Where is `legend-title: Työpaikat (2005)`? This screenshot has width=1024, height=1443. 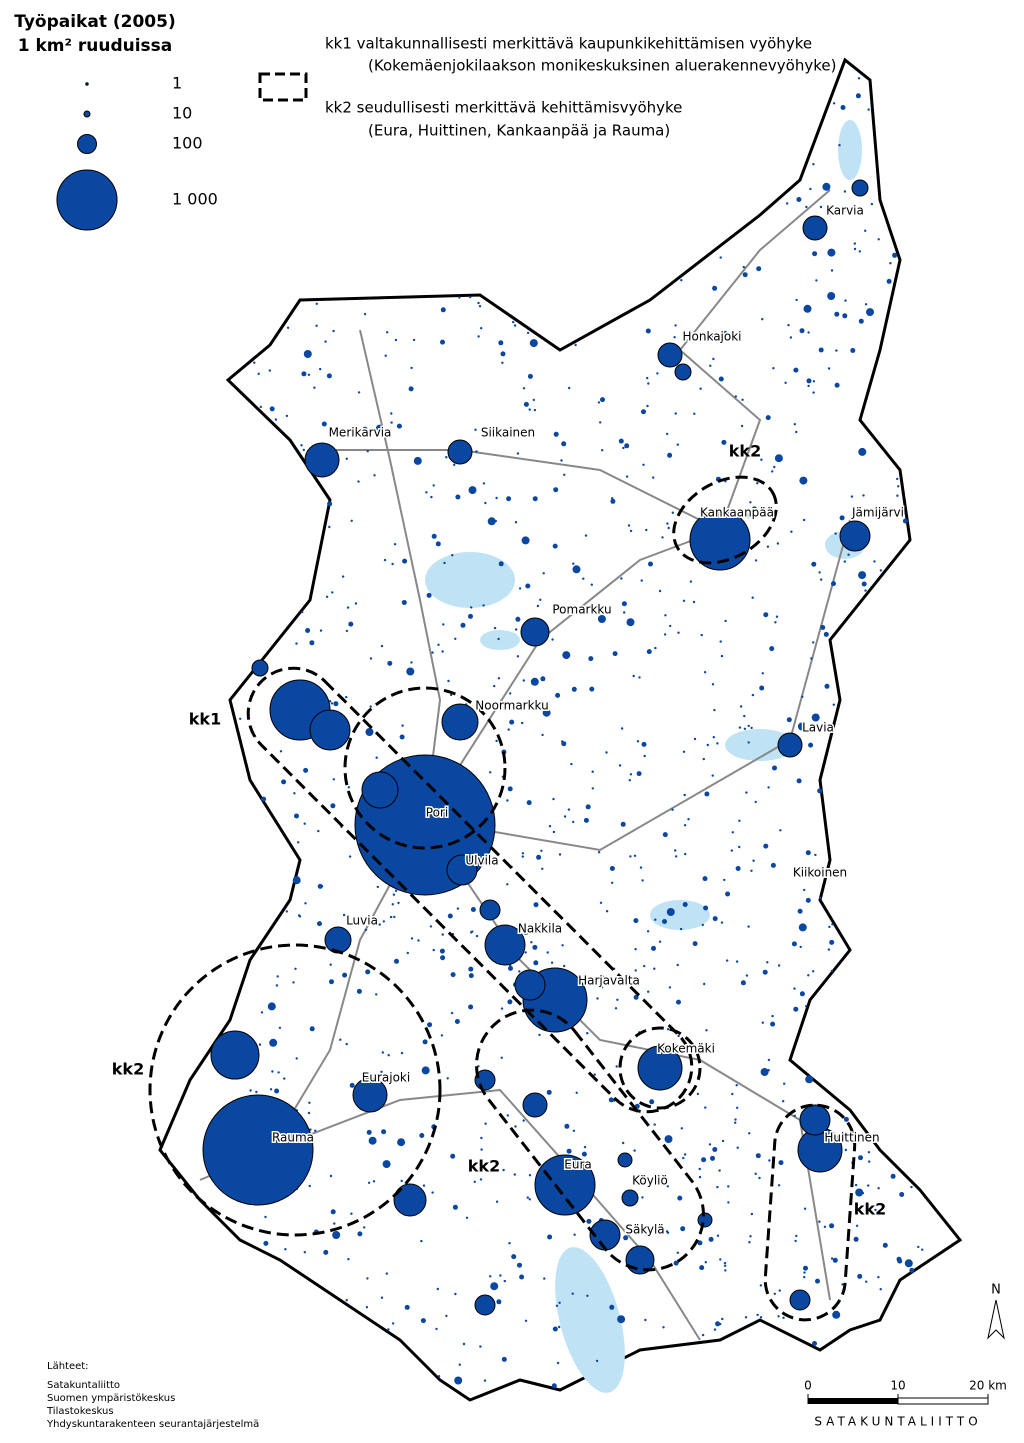 legend-title: Työpaikat (2005) is located at coordinates (94, 22).